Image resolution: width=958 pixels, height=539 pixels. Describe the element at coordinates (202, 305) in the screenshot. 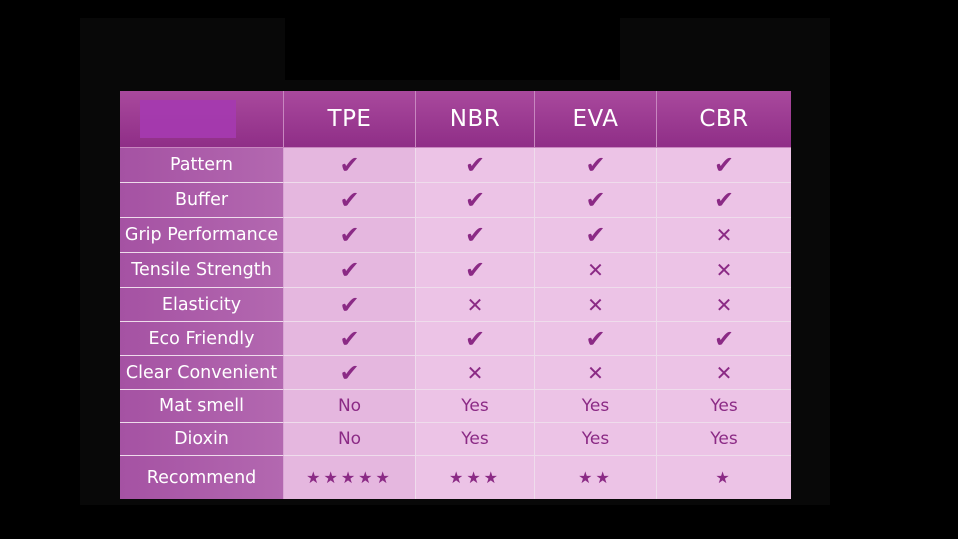

I see `row-label: Elasticity` at that location.